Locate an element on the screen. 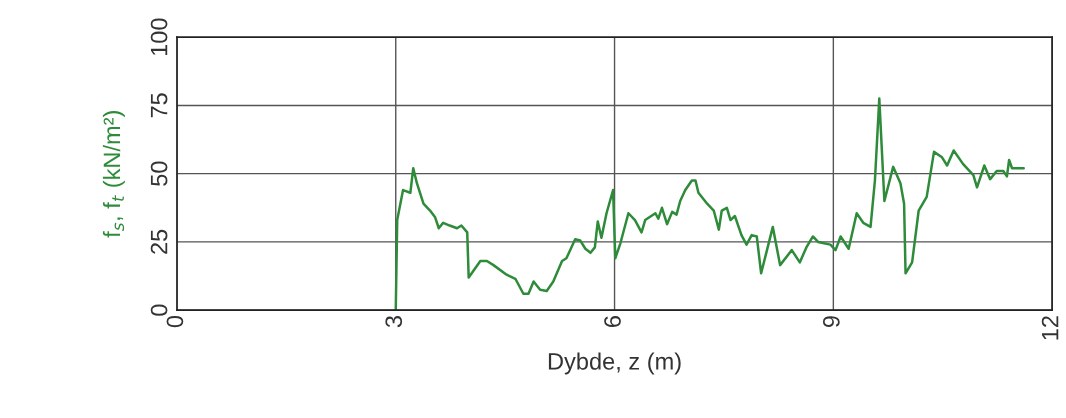  x-axis-title: Dybde, z (m) is located at coordinates (614, 363).